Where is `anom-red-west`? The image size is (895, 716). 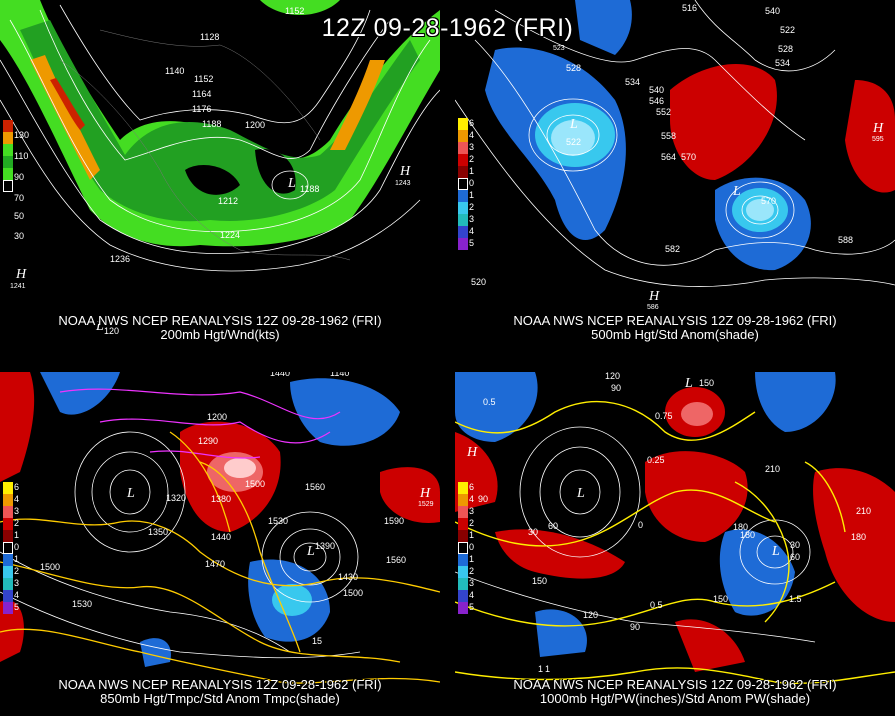 anom-red-west is located at coordinates (17, 427).